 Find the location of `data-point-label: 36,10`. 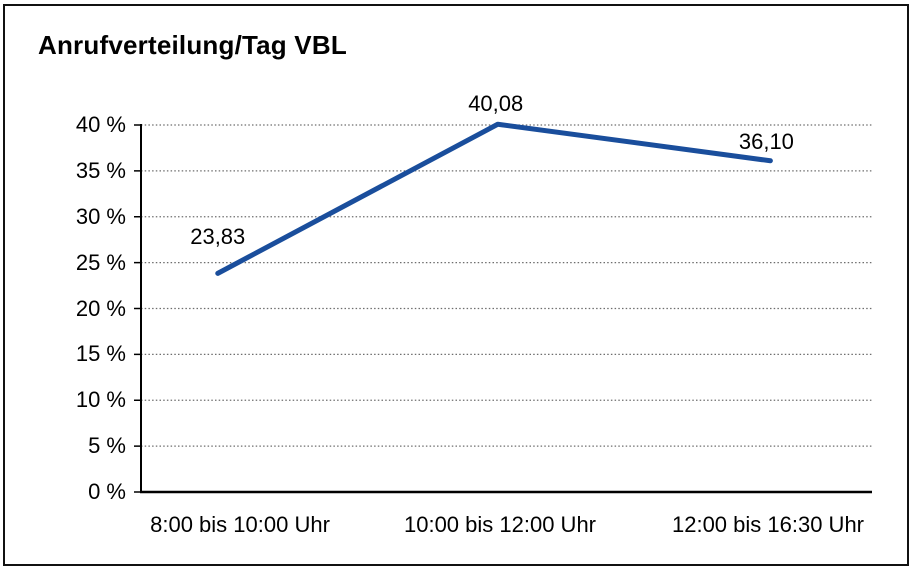

data-point-label: 36,10 is located at coordinates (766, 141).